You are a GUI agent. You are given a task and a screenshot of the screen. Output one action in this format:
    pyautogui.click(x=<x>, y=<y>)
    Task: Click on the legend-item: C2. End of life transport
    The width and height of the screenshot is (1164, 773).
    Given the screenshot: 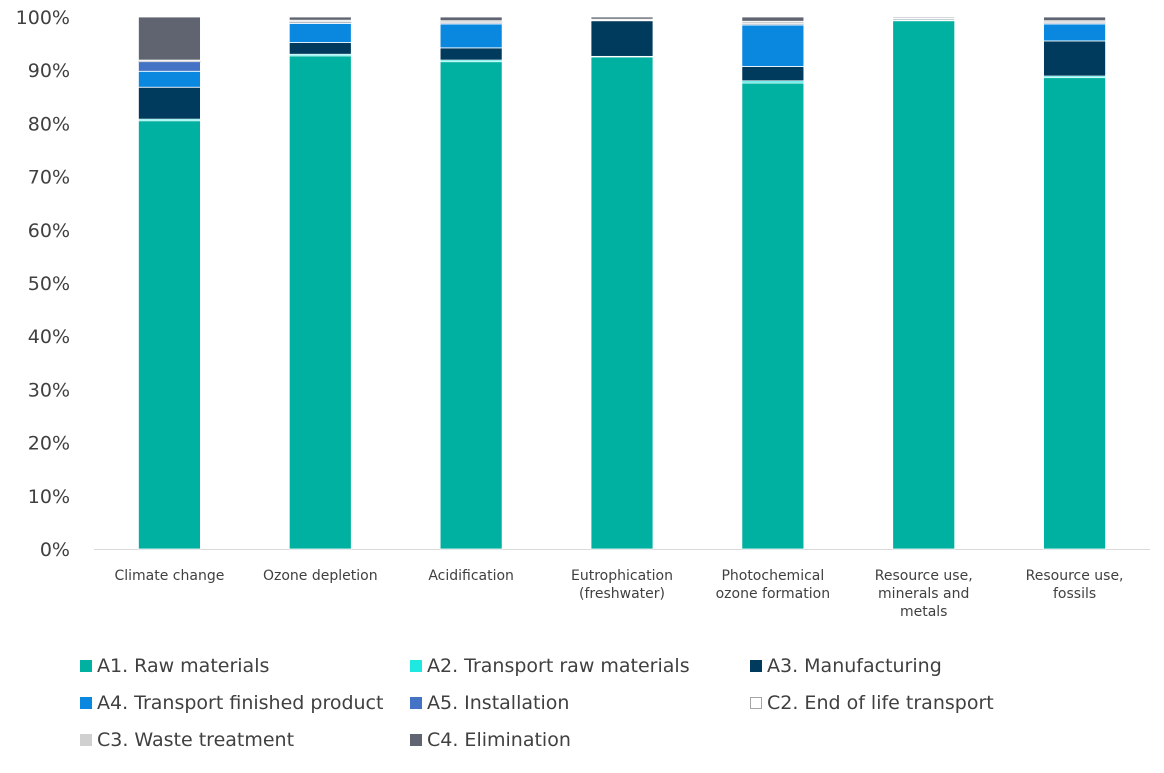 What is the action you would take?
    pyautogui.click(x=872, y=703)
    